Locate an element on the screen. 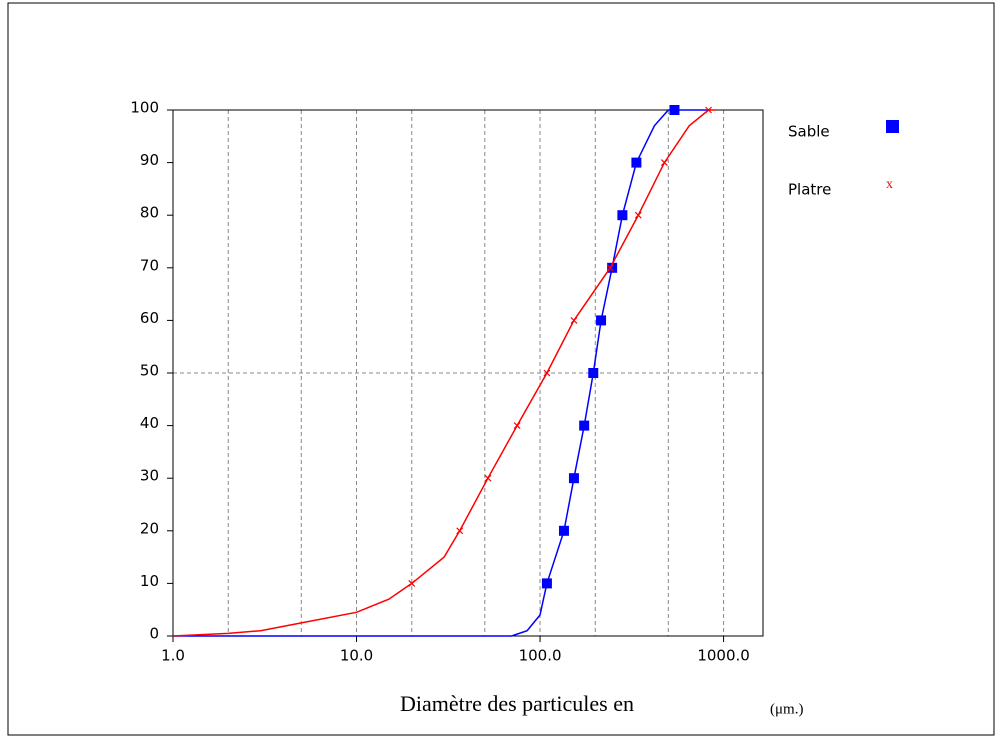  y-tick-label: 100 is located at coordinates (144, 108).